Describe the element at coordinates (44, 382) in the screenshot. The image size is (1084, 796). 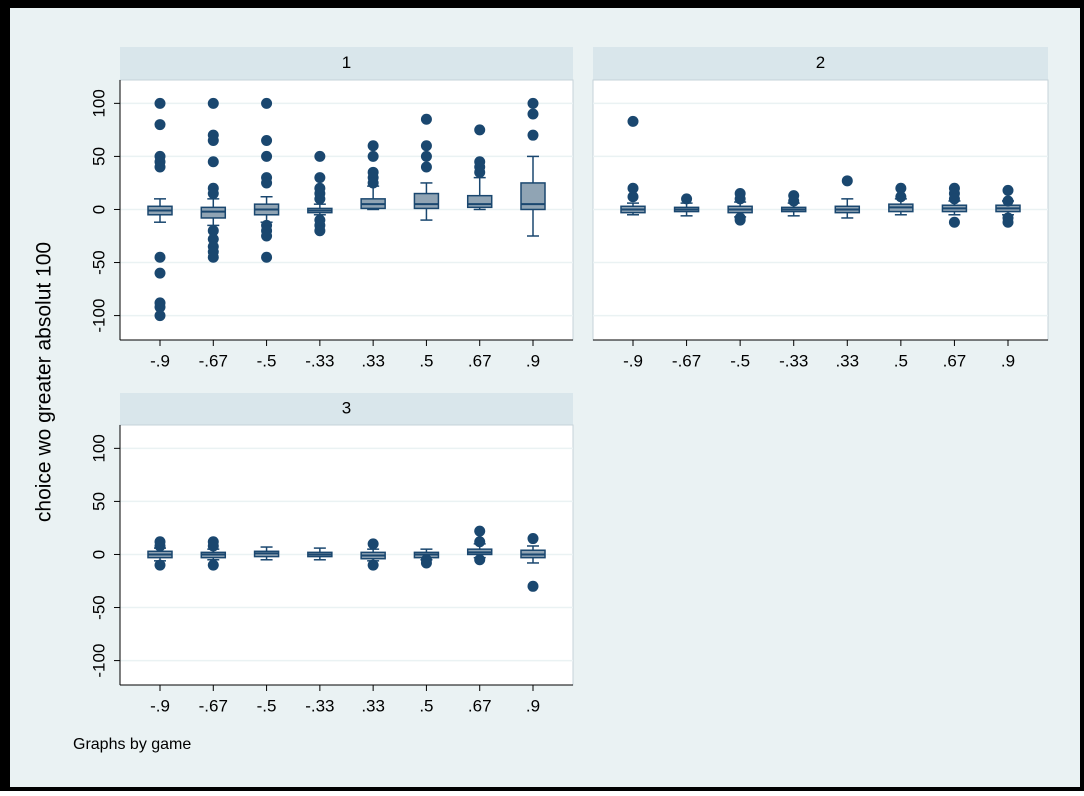
I see `y-axis-label: choice wo greater absolut 100` at that location.